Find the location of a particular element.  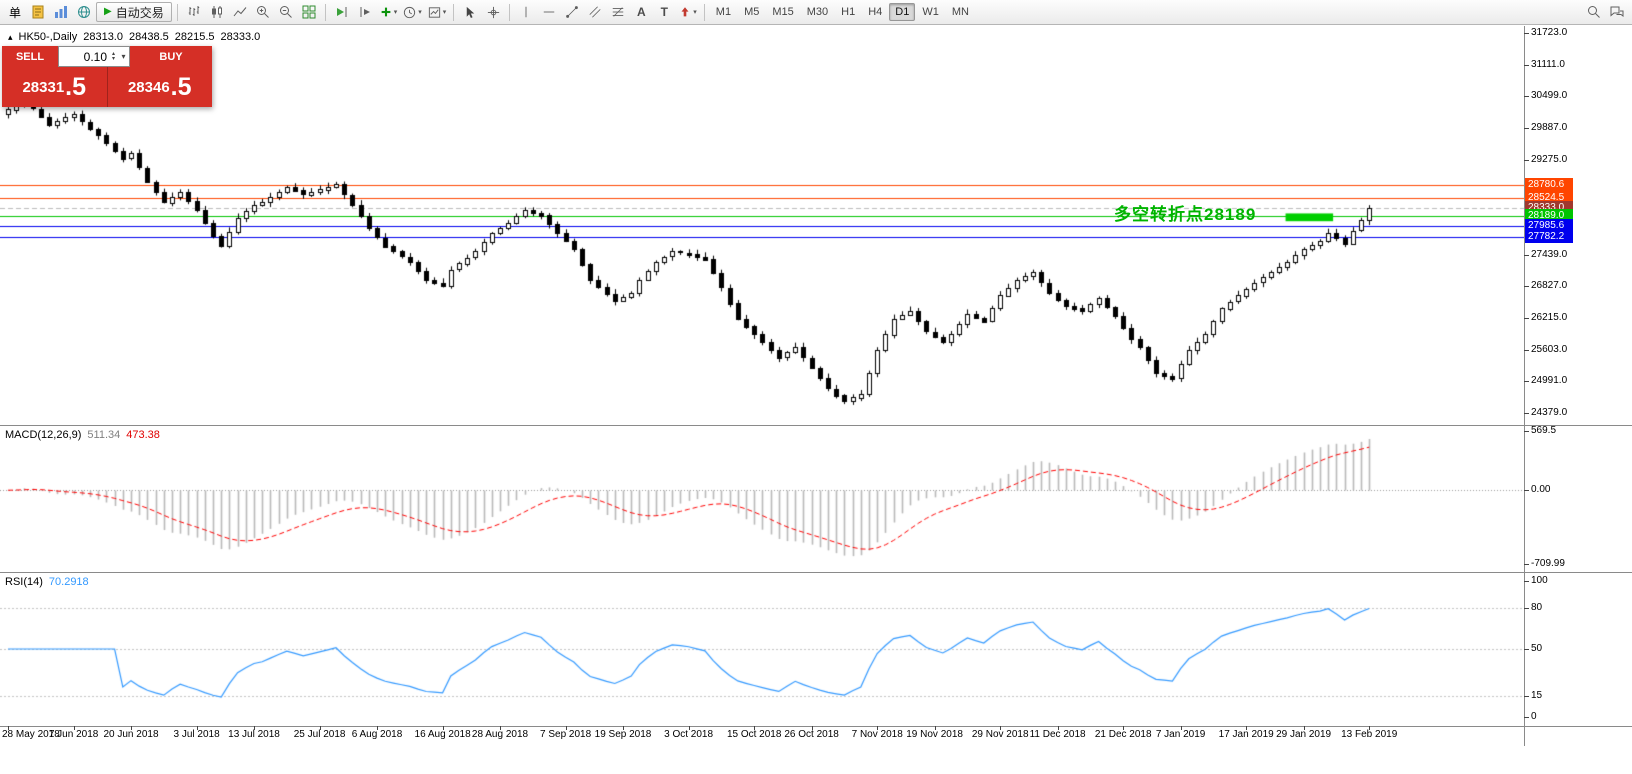

macd-signal-value: 473.38 is located at coordinates (143, 435).